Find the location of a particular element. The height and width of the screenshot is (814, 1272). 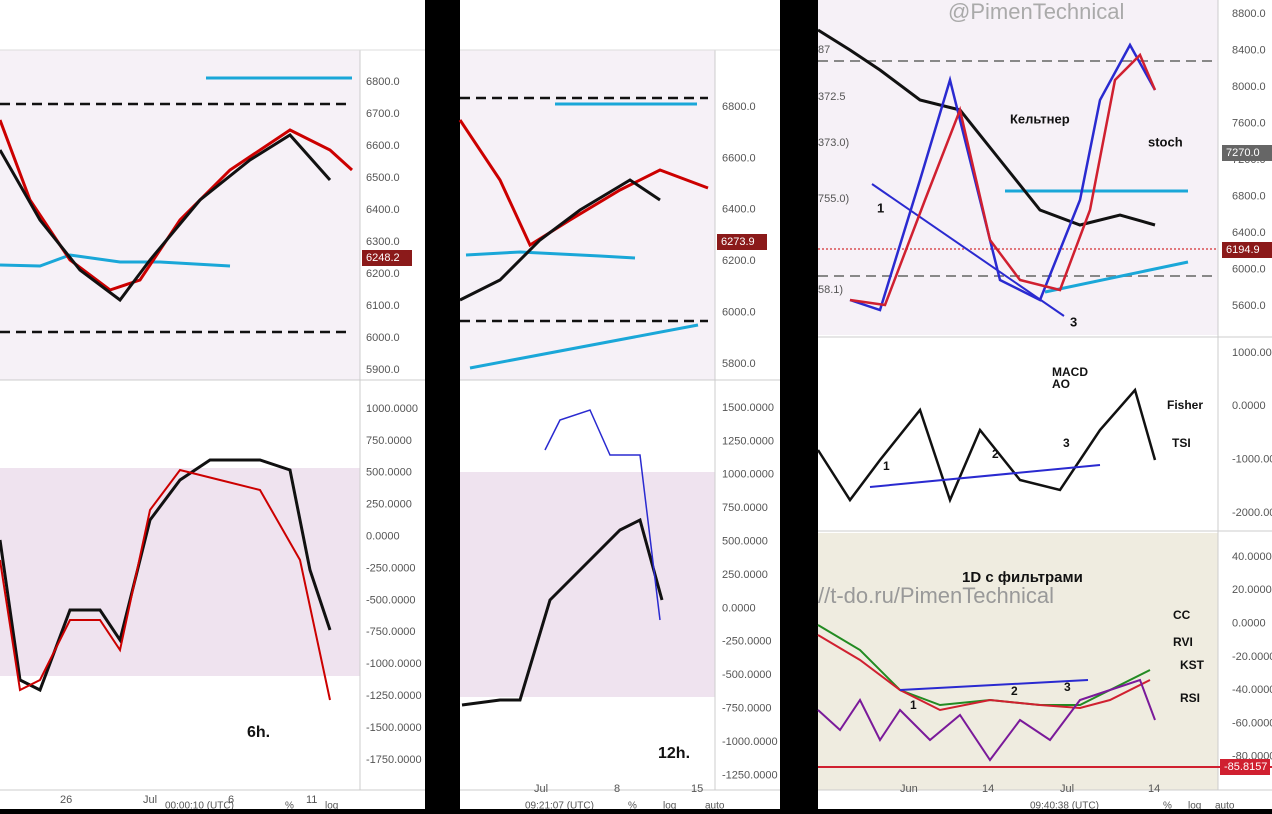

time-label: 11 is located at coordinates (311, 800).